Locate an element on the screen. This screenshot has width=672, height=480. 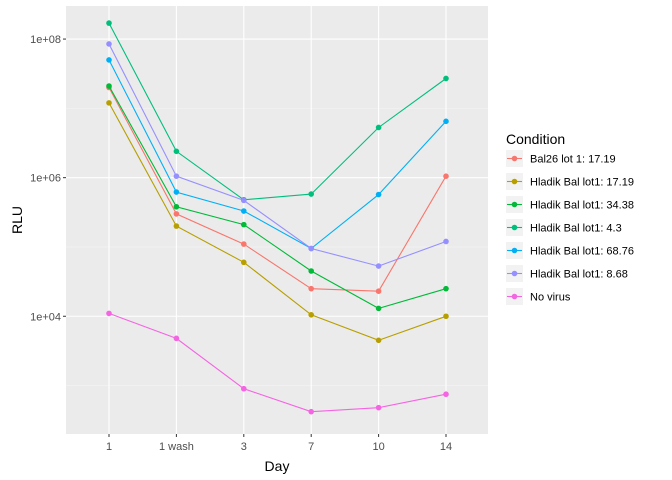
y-tick-label: 1e+04 is located at coordinates (45, 317).